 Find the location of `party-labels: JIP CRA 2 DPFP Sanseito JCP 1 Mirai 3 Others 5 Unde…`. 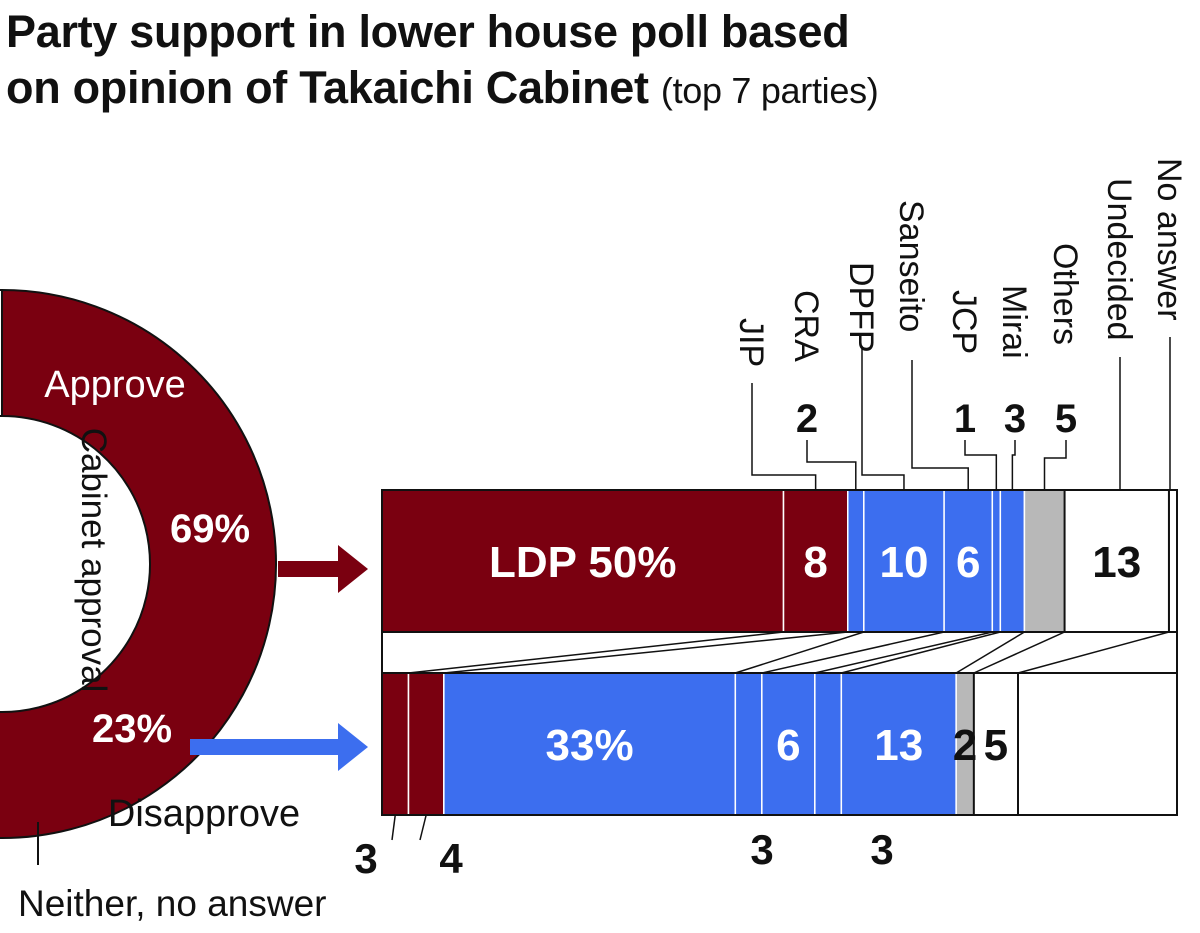

party-labels: JIP CRA 2 DPFP Sanseito JCP 1 Mirai 3 Others 5 Unde… is located at coordinates (960, 324).